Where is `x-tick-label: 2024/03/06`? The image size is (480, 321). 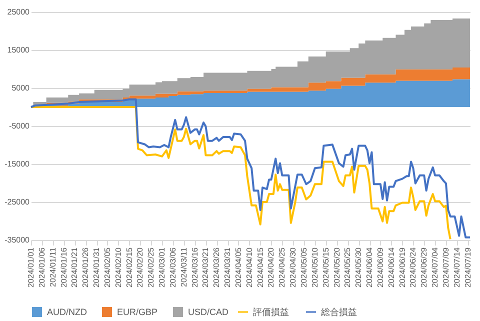
x-tick-label: 2024/03/06 is located at coordinates (173, 267).